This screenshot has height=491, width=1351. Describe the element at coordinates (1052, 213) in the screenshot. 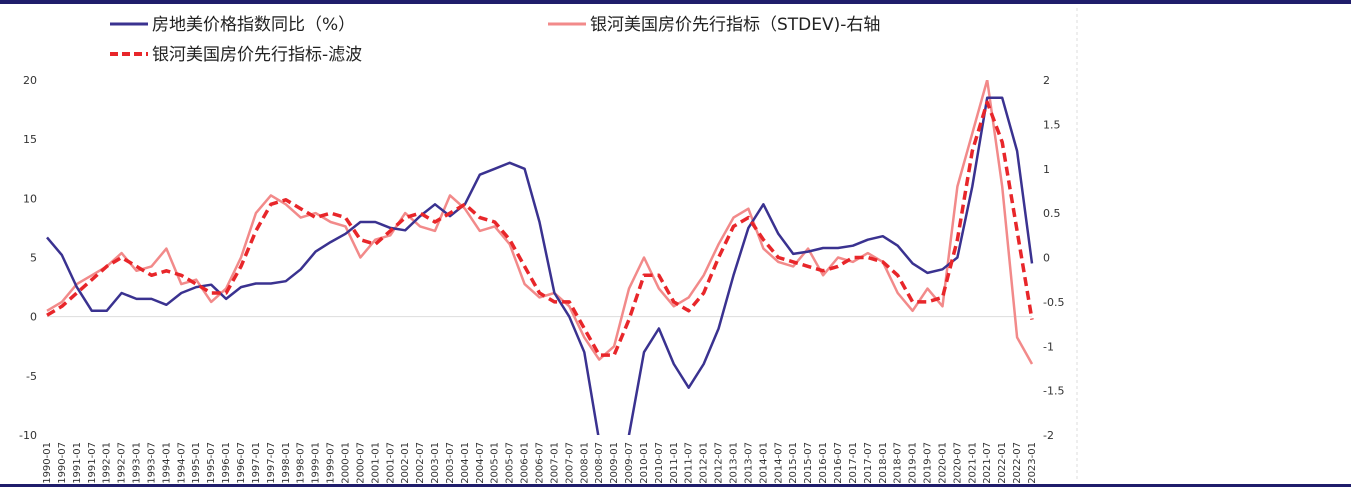

I see `y2-tick-label: 0.5` at that location.